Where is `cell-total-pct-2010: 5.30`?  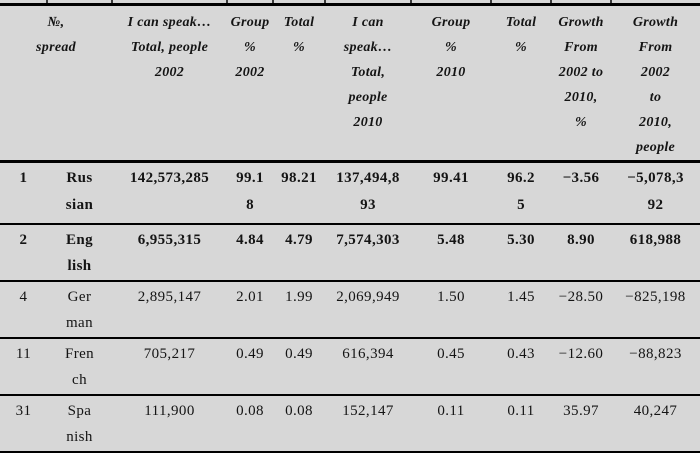
cell-total-pct-2010: 5.30 is located at coordinates (521, 239).